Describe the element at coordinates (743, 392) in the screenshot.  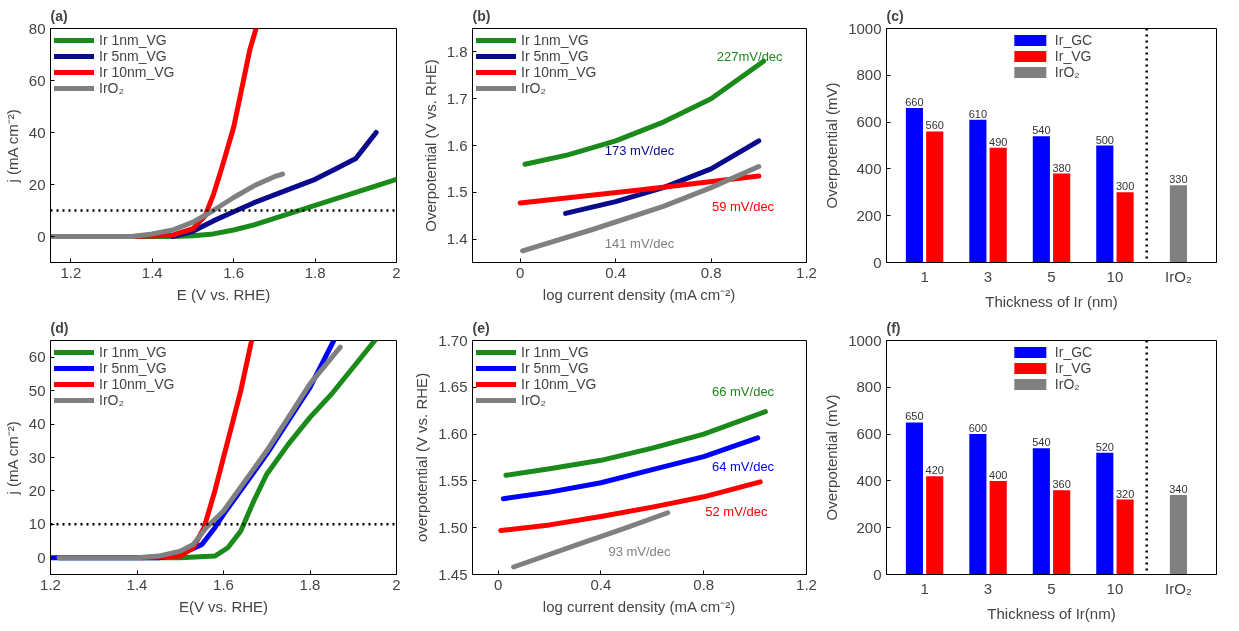
I see `annotation: 66 mV/dec` at that location.